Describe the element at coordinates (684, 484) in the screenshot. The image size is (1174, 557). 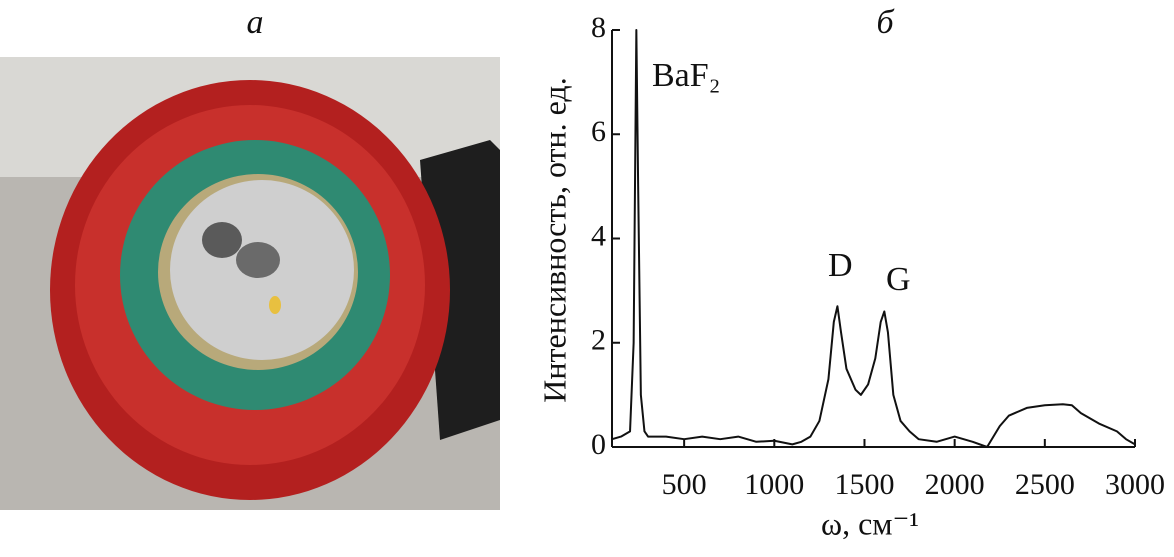
I see `x-tick-label: 500` at that location.